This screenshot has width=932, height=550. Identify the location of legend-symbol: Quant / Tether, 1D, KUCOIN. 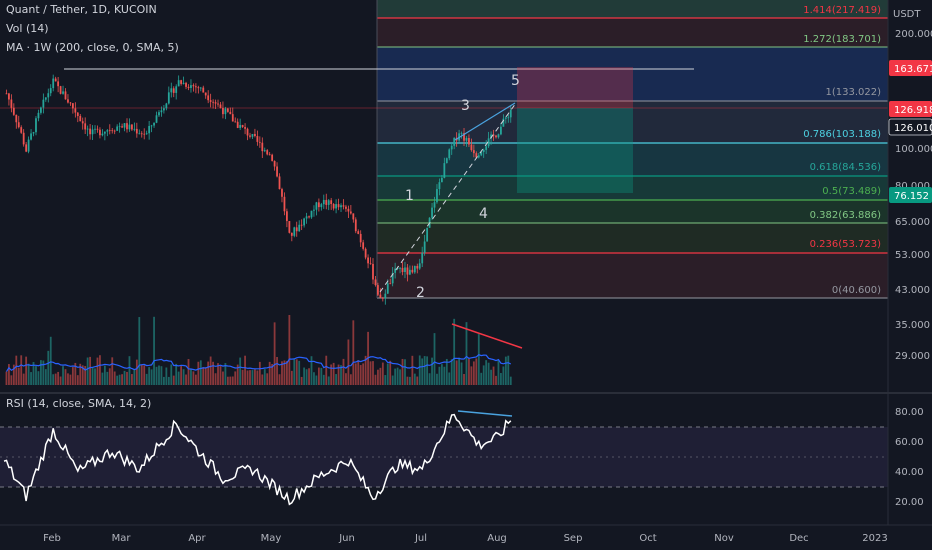
(81, 9).